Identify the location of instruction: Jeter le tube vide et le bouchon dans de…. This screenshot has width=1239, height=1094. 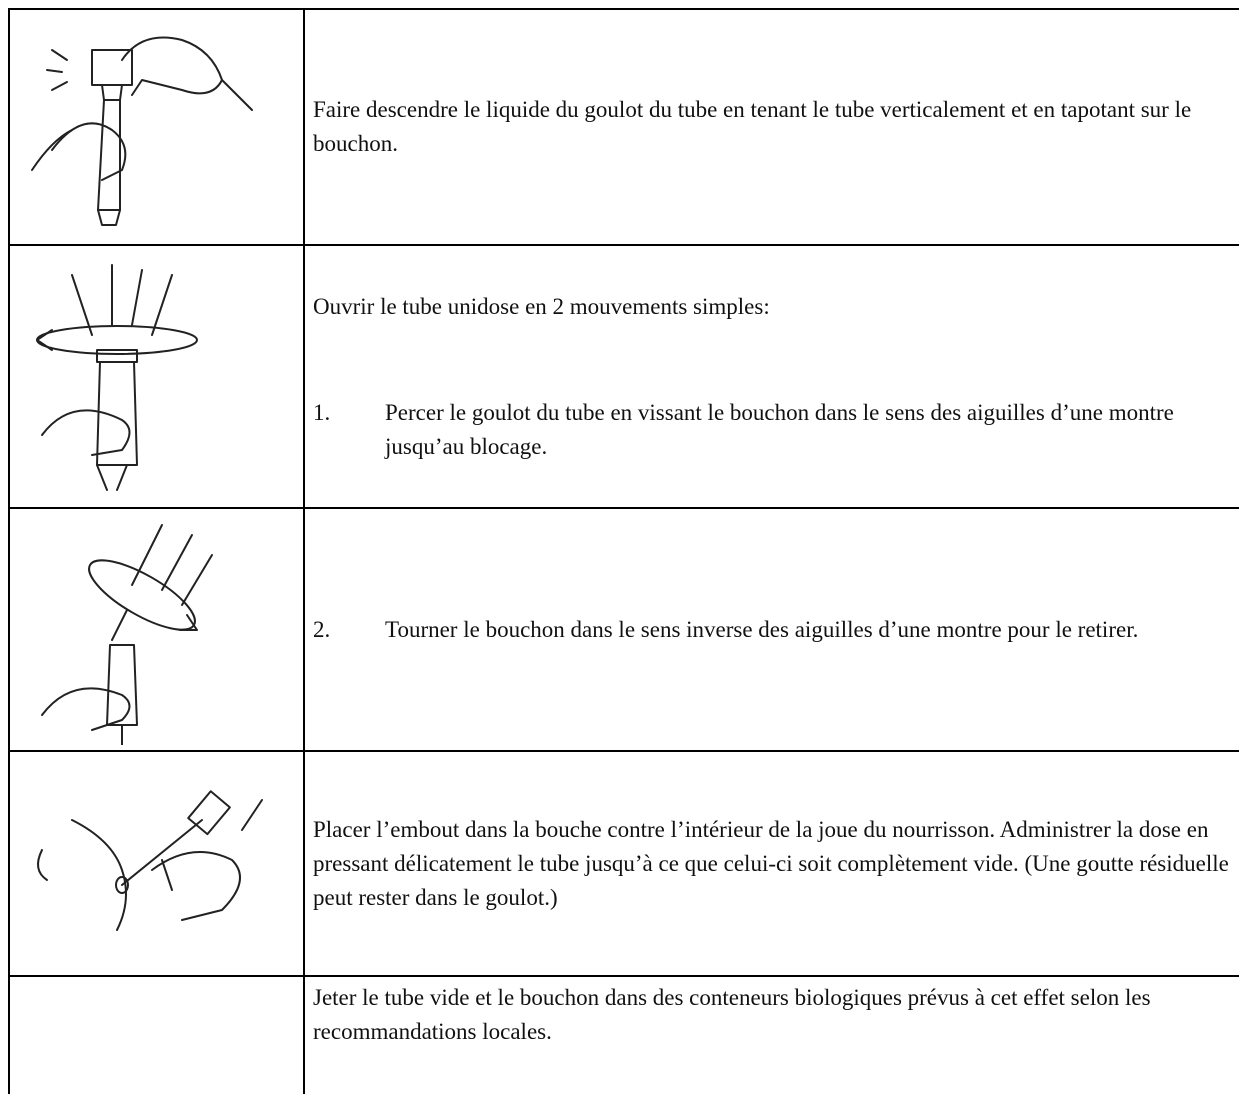
(732, 1014).